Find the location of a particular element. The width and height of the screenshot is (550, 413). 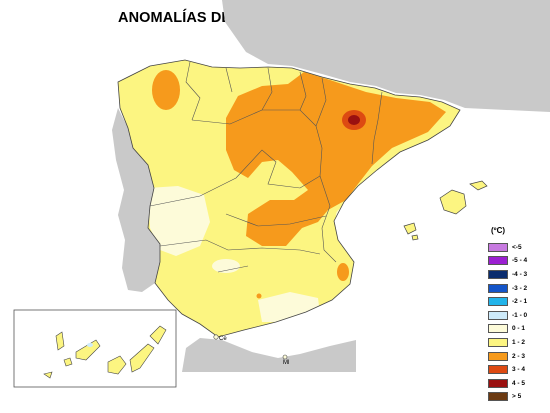

ceuta-label: Ce is located at coordinates (223, 339).